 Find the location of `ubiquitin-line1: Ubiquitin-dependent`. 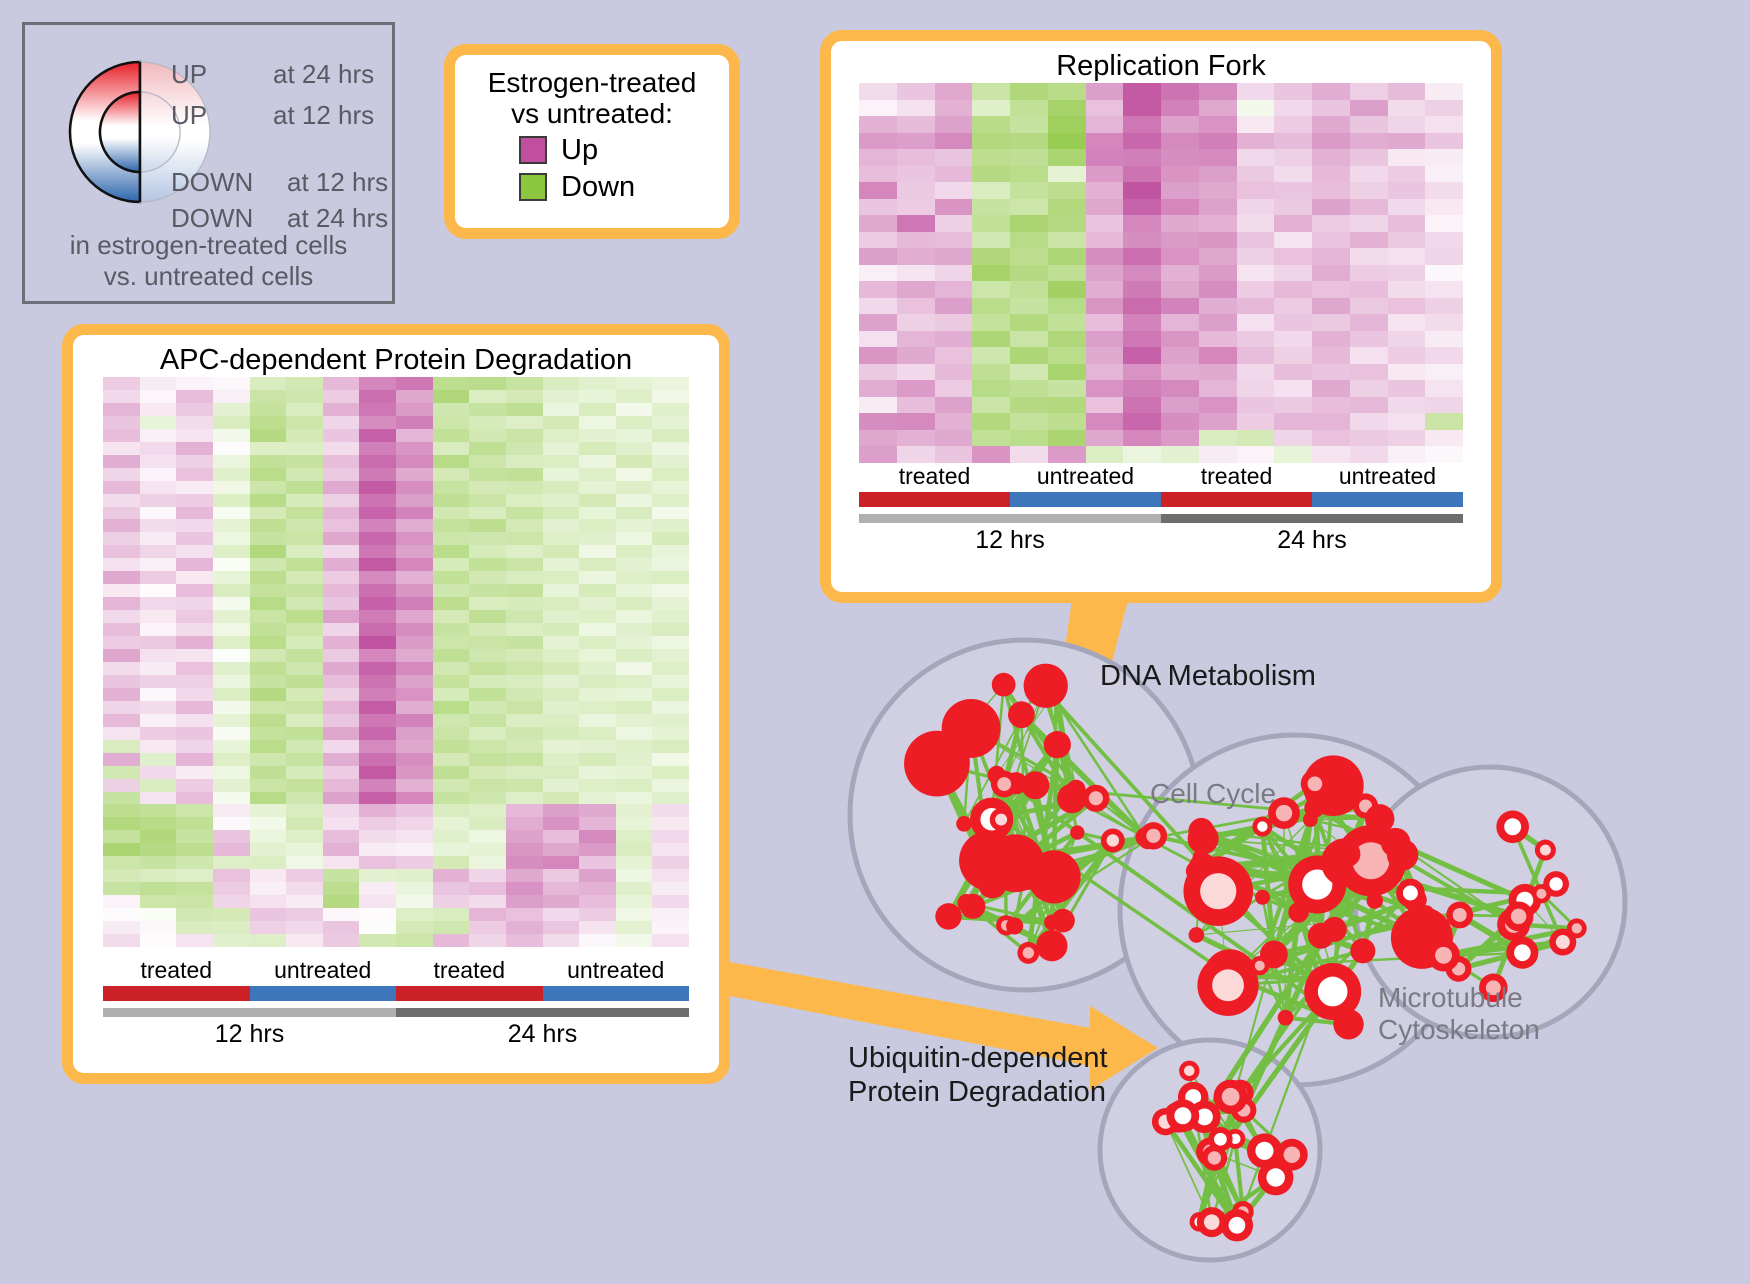

ubiquitin-line1: Ubiquitin-dependent is located at coordinates (978, 1059).